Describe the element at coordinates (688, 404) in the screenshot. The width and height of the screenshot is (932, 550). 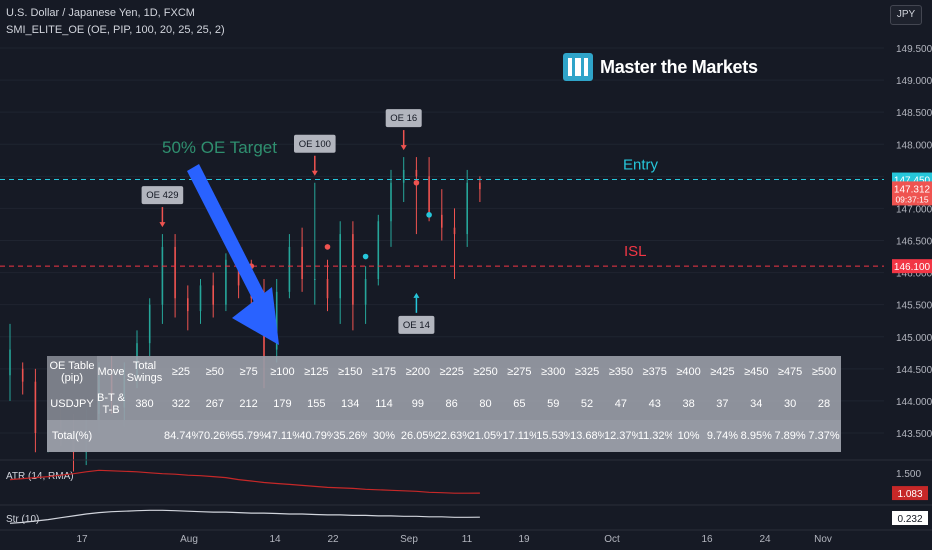
I see `table-cell: 38` at that location.